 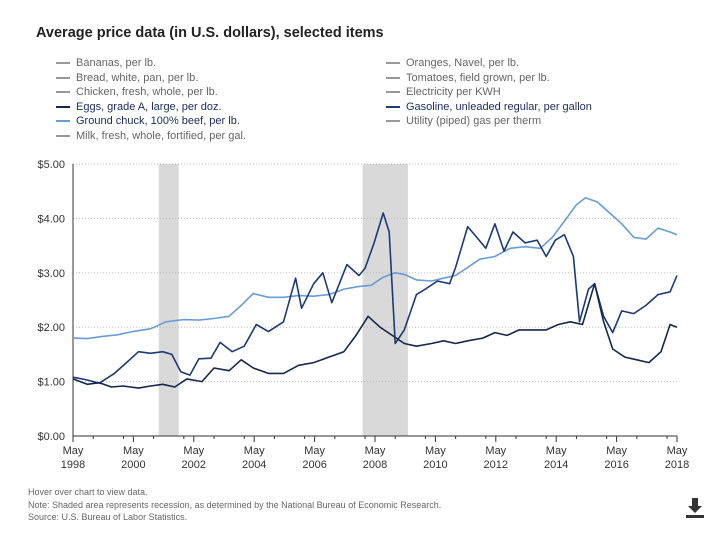 I want to click on legend-item: Oranges, Navel, per lb., so click(x=452, y=63).